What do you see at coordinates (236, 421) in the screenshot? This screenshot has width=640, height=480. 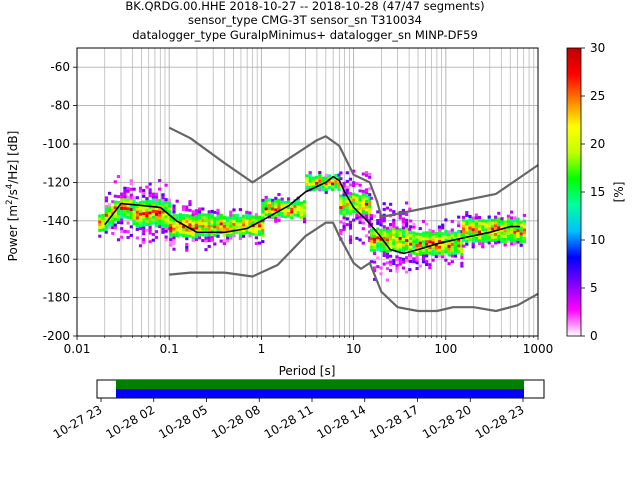 I see `time-tick-label: 10-28 08` at bounding box center [236, 421].